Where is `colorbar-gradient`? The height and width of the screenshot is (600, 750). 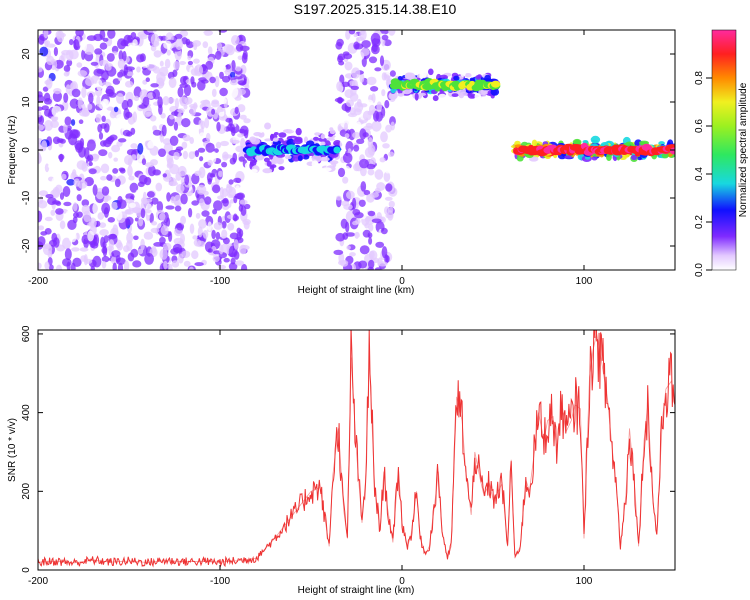 colorbar-gradient is located at coordinates (724, 150).